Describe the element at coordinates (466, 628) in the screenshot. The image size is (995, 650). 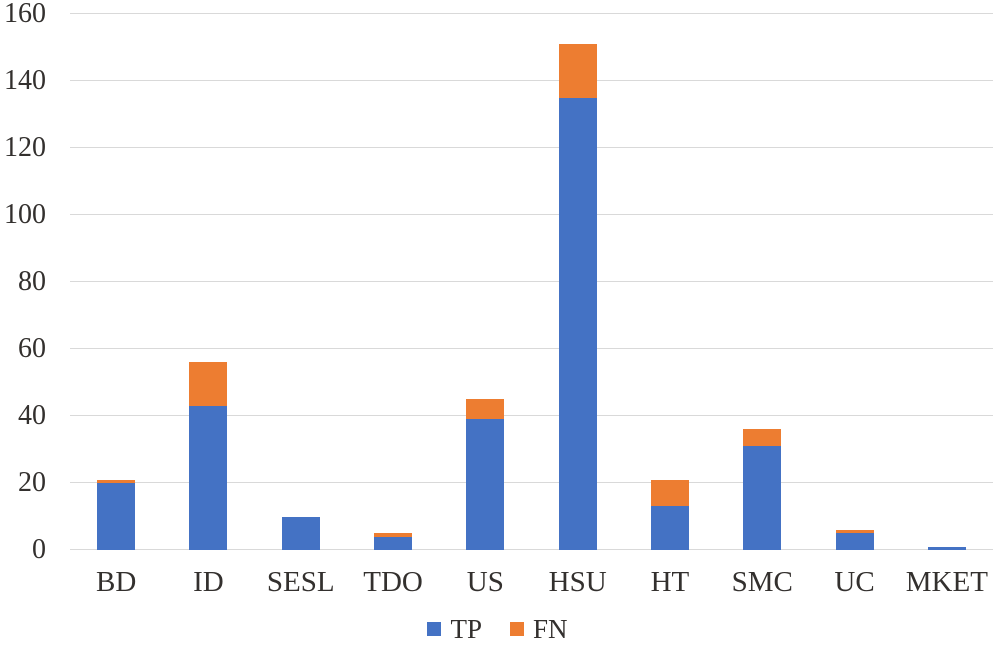
I see `legend-label-tp: TP` at that location.